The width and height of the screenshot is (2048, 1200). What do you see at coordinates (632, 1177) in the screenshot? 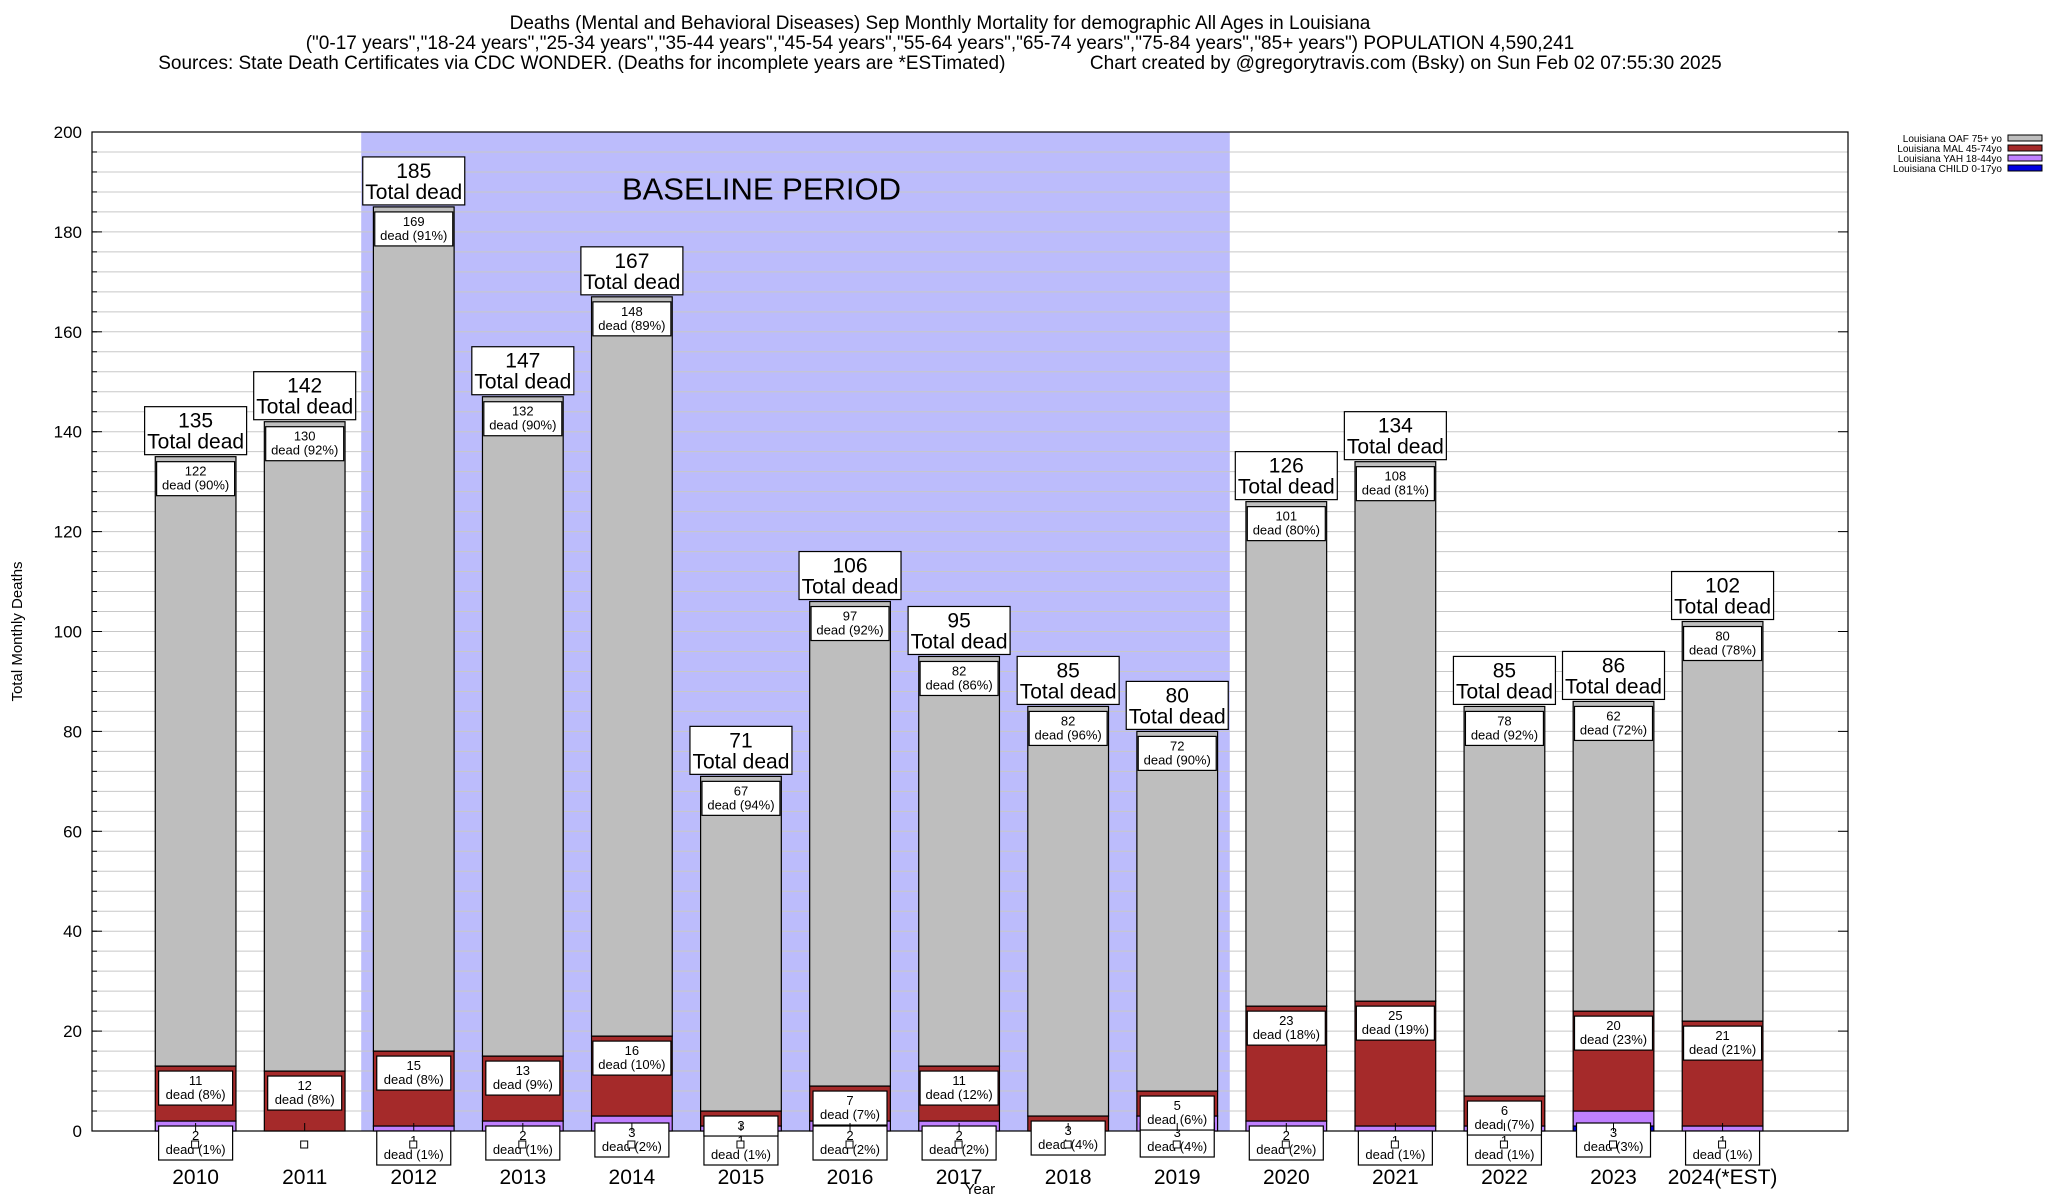
I see `x-tick-label: 2014` at bounding box center [632, 1177].